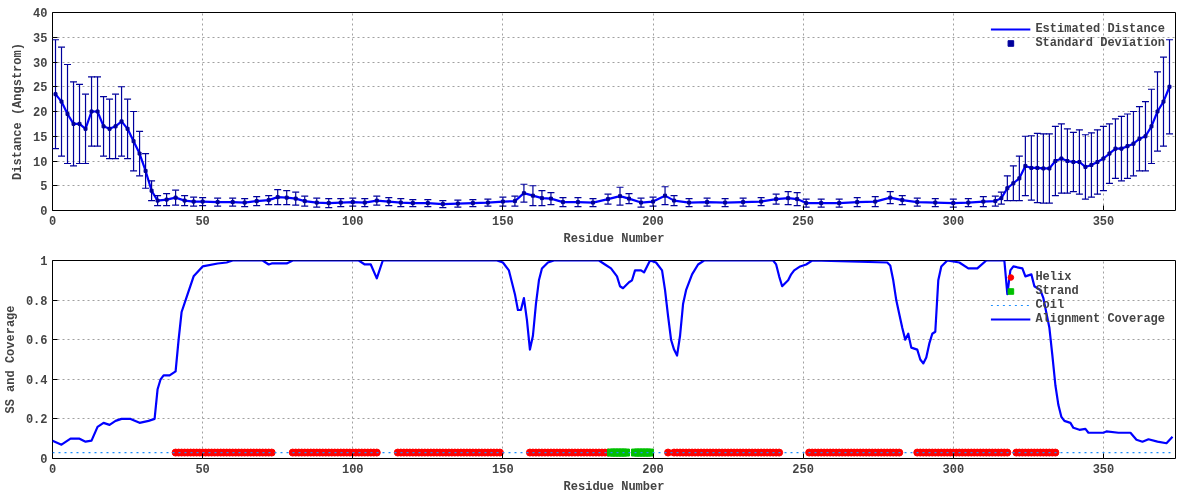  What do you see at coordinates (40, 137) in the screenshot?
I see `y-tick-label: 15` at bounding box center [40, 137].